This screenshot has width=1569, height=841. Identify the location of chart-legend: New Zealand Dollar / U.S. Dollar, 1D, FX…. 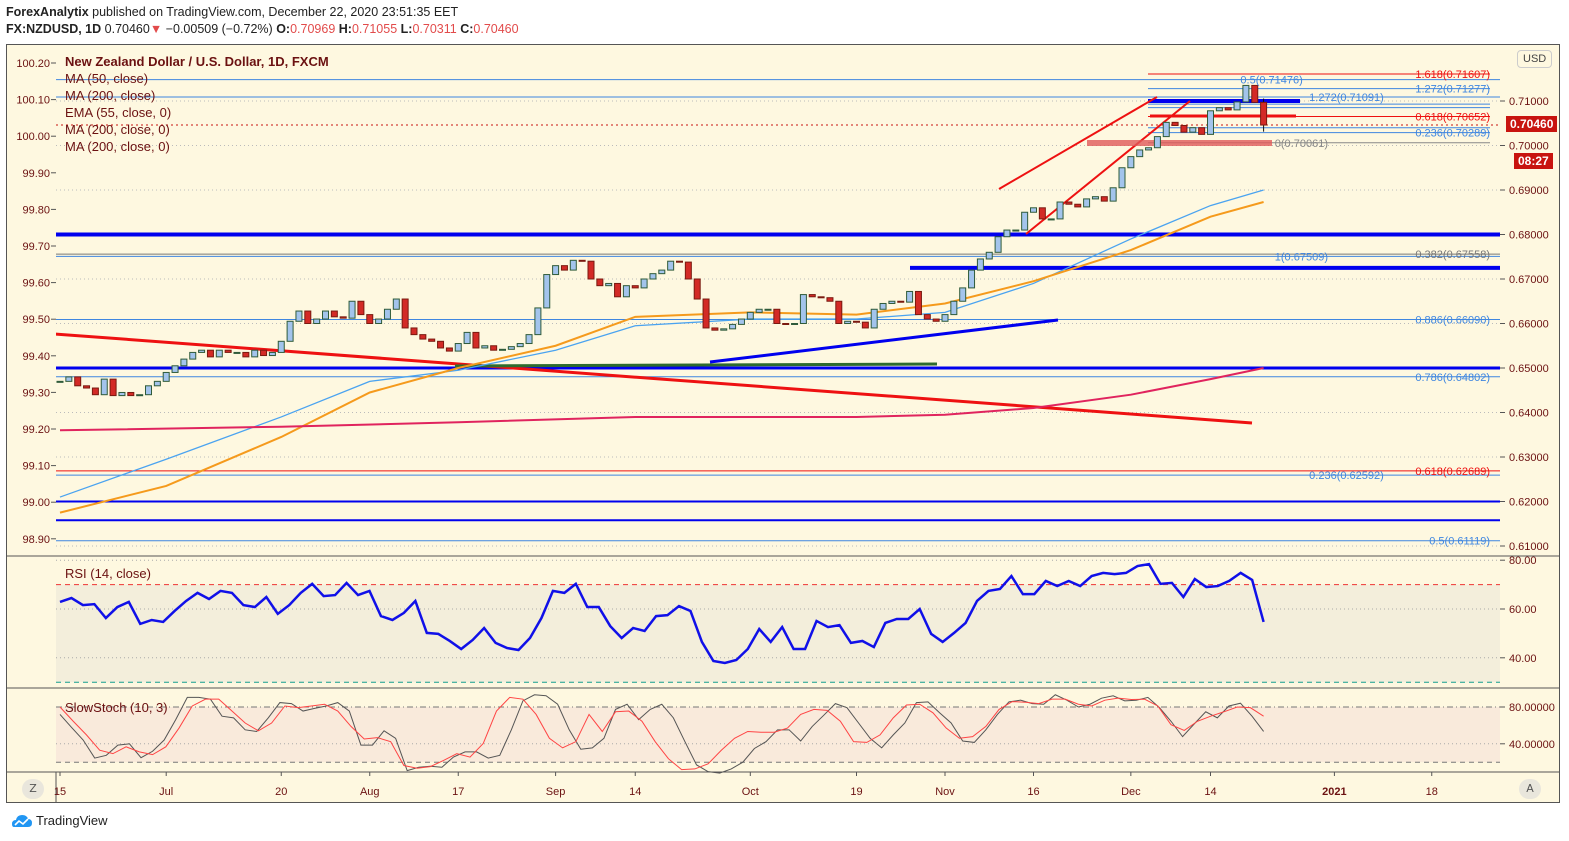
(197, 104).